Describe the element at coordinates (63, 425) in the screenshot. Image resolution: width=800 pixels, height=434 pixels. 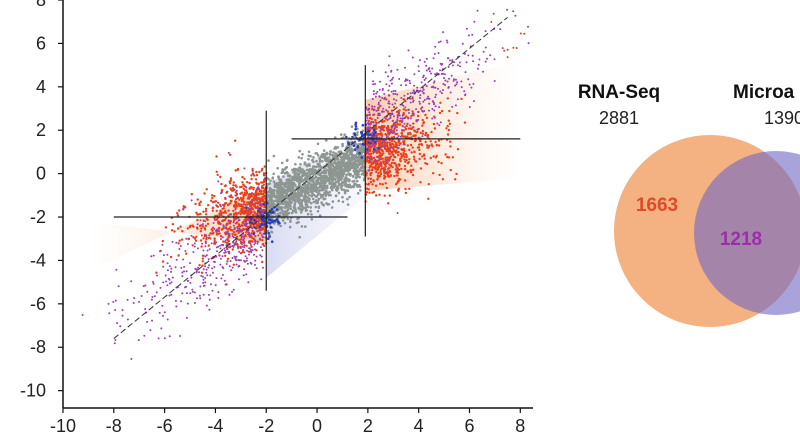
I see `x-tick-label: -10` at that location.